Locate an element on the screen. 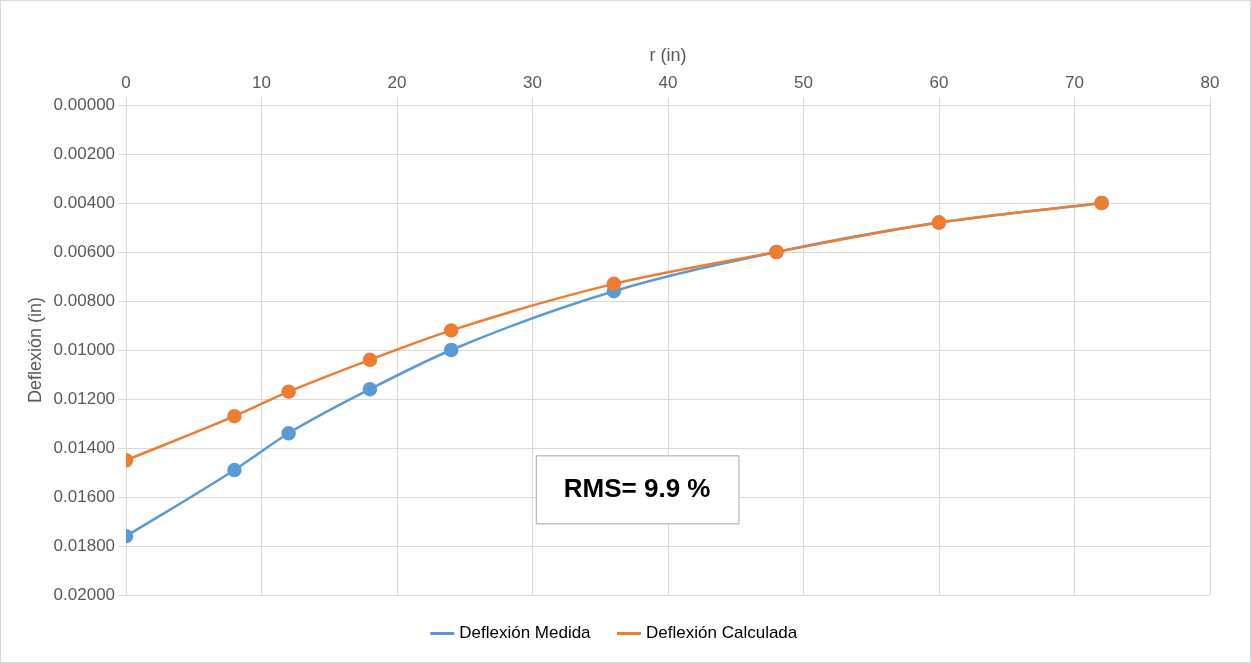 Image resolution: width=1251 pixels, height=663 pixels. y-tick-label: 0.00800 is located at coordinates (84, 300).